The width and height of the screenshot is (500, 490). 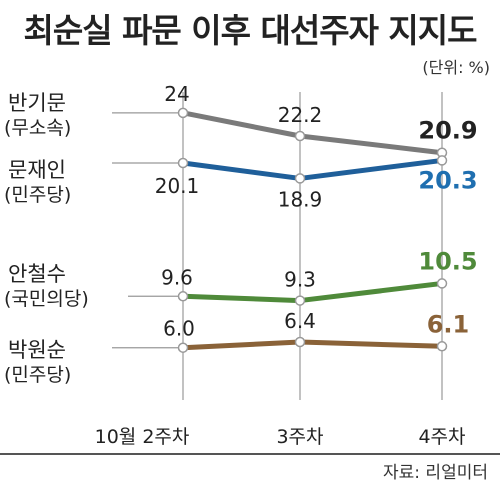 What do you see at coordinates (177, 186) in the screenshot?
I see `value-label-2-1: 20.1` at bounding box center [177, 186].